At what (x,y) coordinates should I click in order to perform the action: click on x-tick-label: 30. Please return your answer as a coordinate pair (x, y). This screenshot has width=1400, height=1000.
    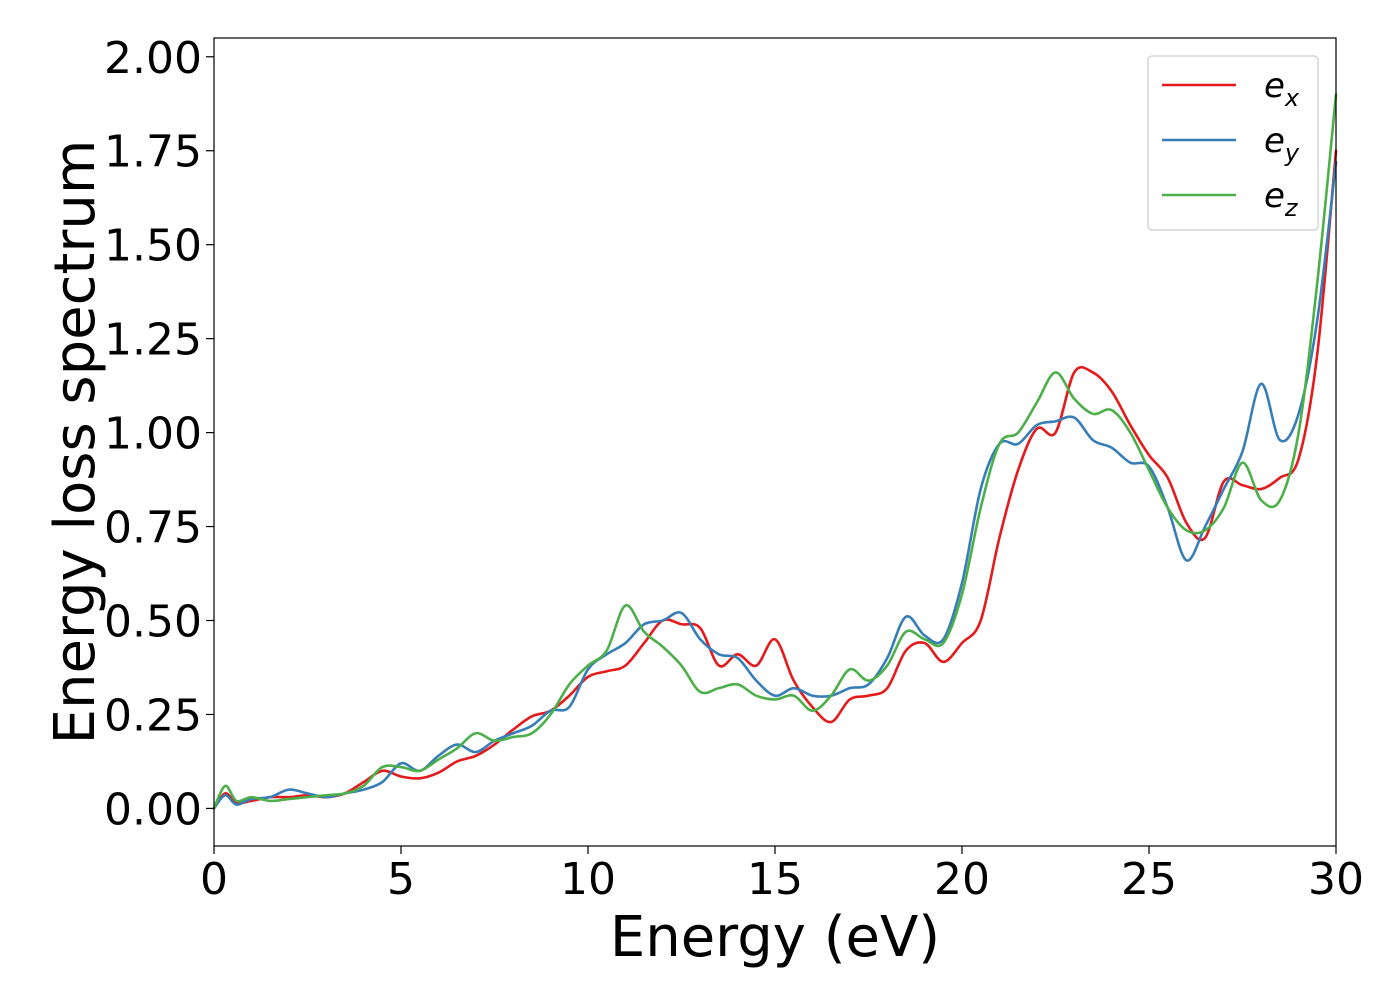
    Looking at the image, I should click on (1336, 879).